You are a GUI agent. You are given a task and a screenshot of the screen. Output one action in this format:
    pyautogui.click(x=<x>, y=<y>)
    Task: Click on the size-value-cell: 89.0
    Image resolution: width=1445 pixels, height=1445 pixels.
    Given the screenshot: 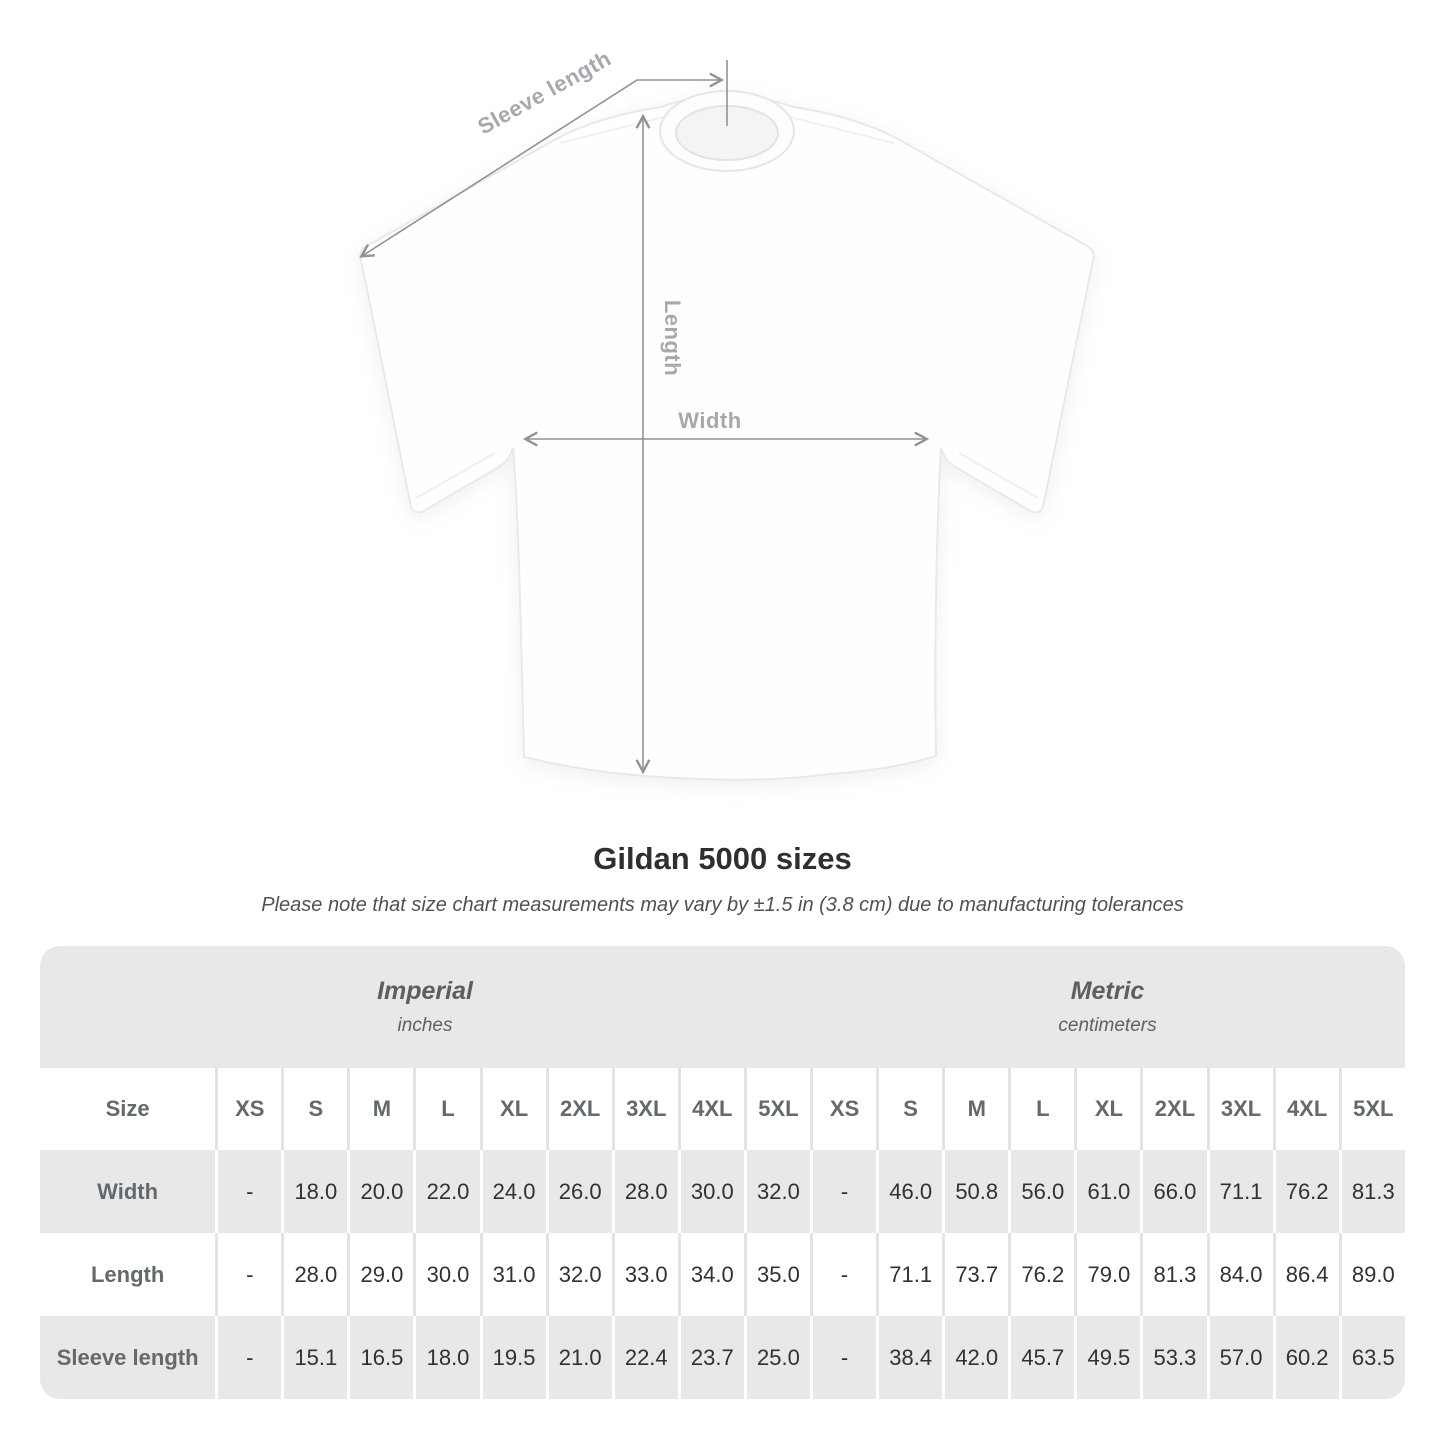 What is the action you would take?
    pyautogui.click(x=1371, y=1274)
    